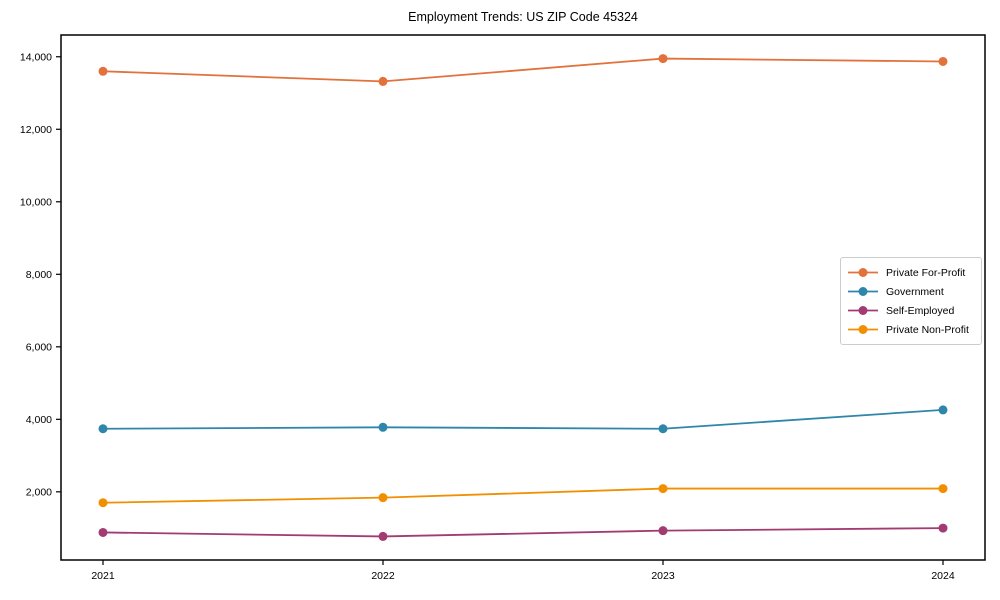 This screenshot has width=1000, height=600. Describe the element at coordinates (926, 272) in the screenshot. I see `legend-label-private-for-profit: Private For-Profit` at that location.